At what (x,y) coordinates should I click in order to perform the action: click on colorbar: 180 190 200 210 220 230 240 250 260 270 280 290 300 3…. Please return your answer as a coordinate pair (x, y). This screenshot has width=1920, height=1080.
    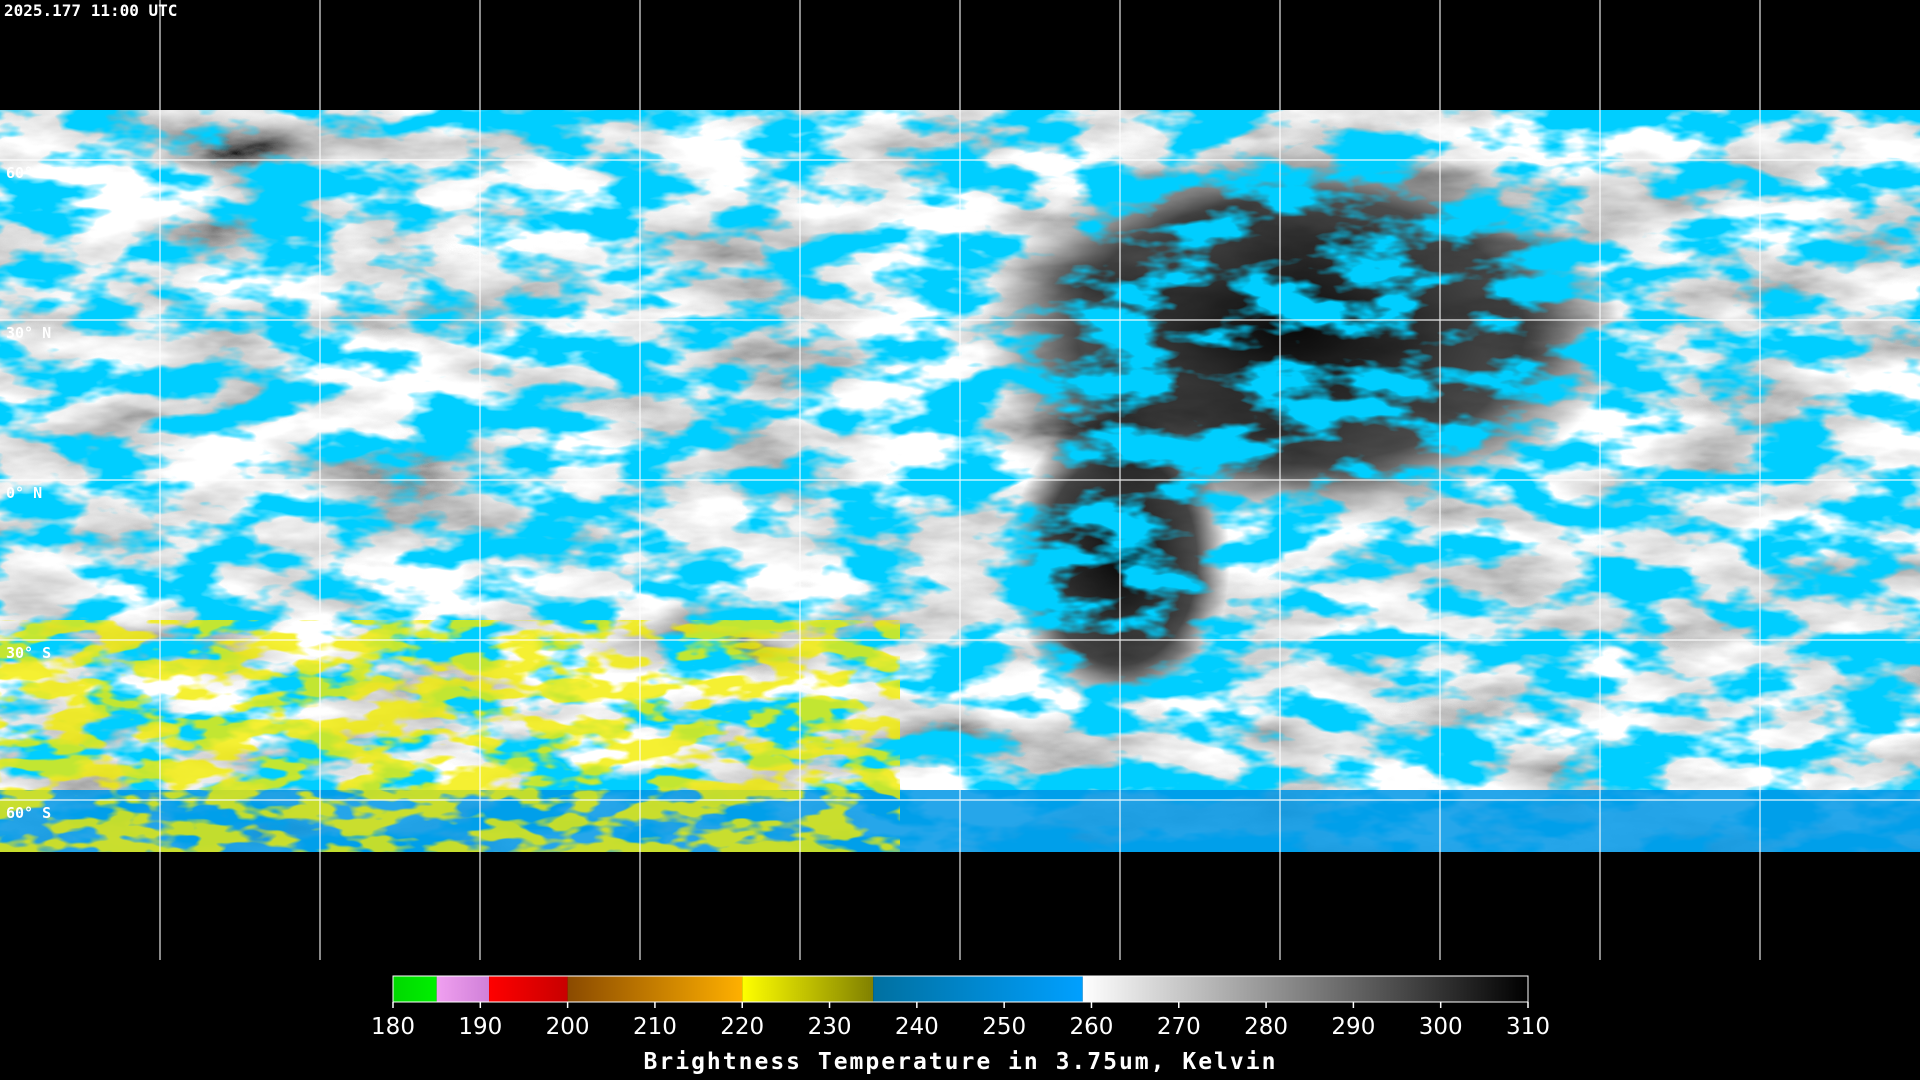
    Looking at the image, I should click on (960, 1025).